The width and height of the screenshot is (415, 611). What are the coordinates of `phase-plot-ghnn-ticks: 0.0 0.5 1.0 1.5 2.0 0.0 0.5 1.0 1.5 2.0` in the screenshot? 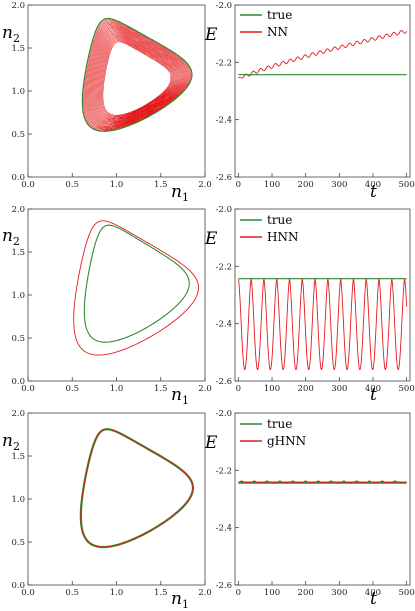 It's located at (111, 503).